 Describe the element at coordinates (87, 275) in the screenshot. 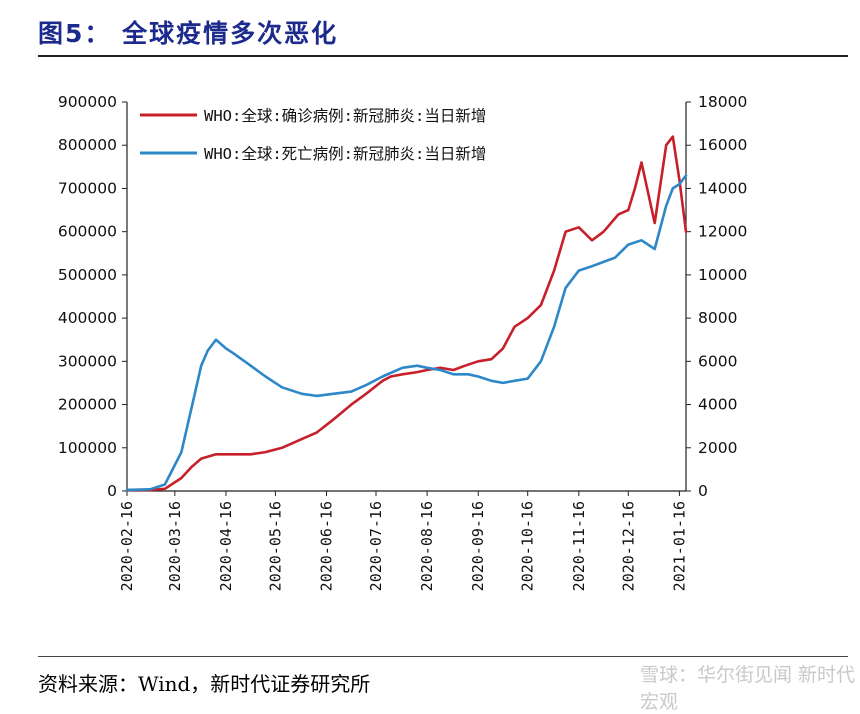

I see `y-left-tick-label: 500000` at that location.